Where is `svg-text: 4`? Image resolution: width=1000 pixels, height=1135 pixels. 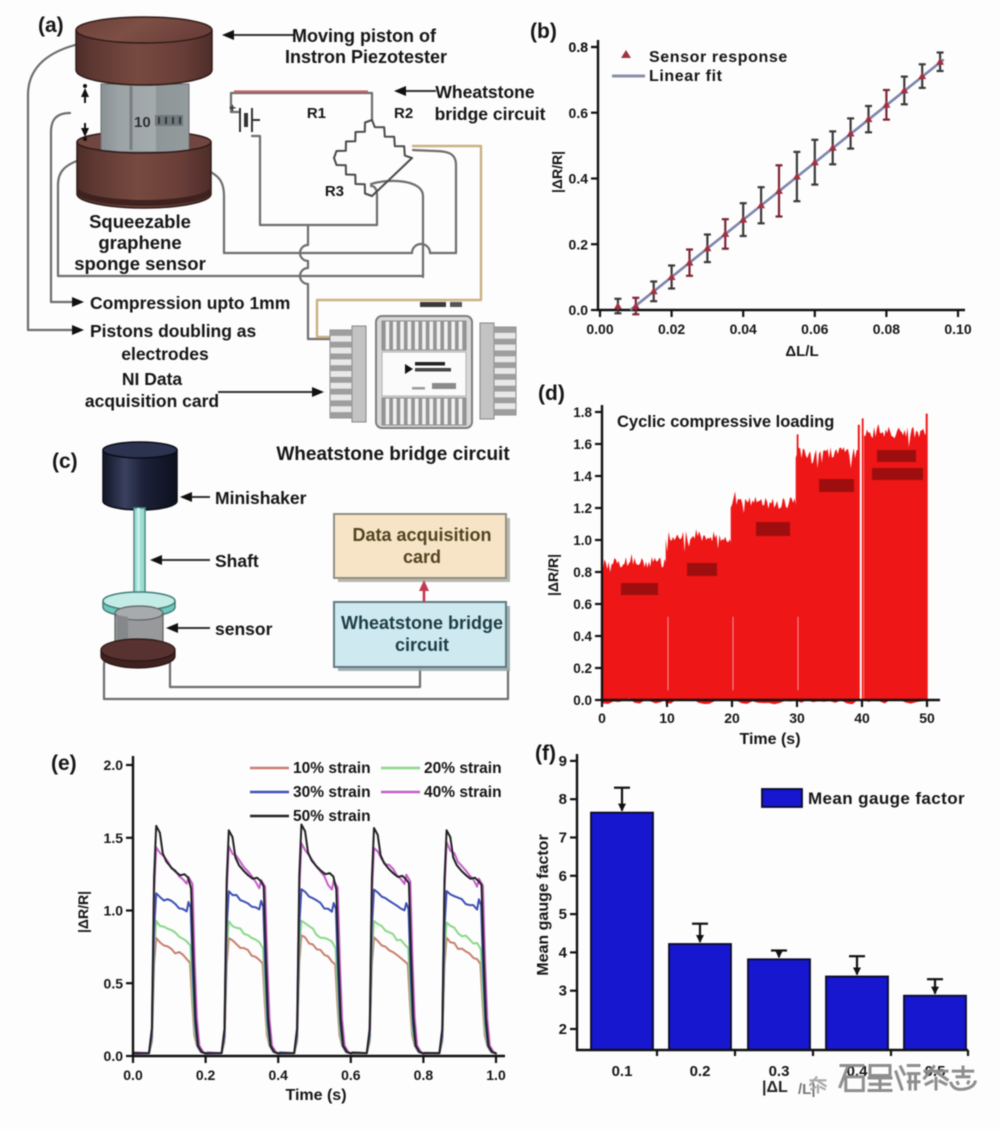
svg-text: 4 is located at coordinates (563, 952).